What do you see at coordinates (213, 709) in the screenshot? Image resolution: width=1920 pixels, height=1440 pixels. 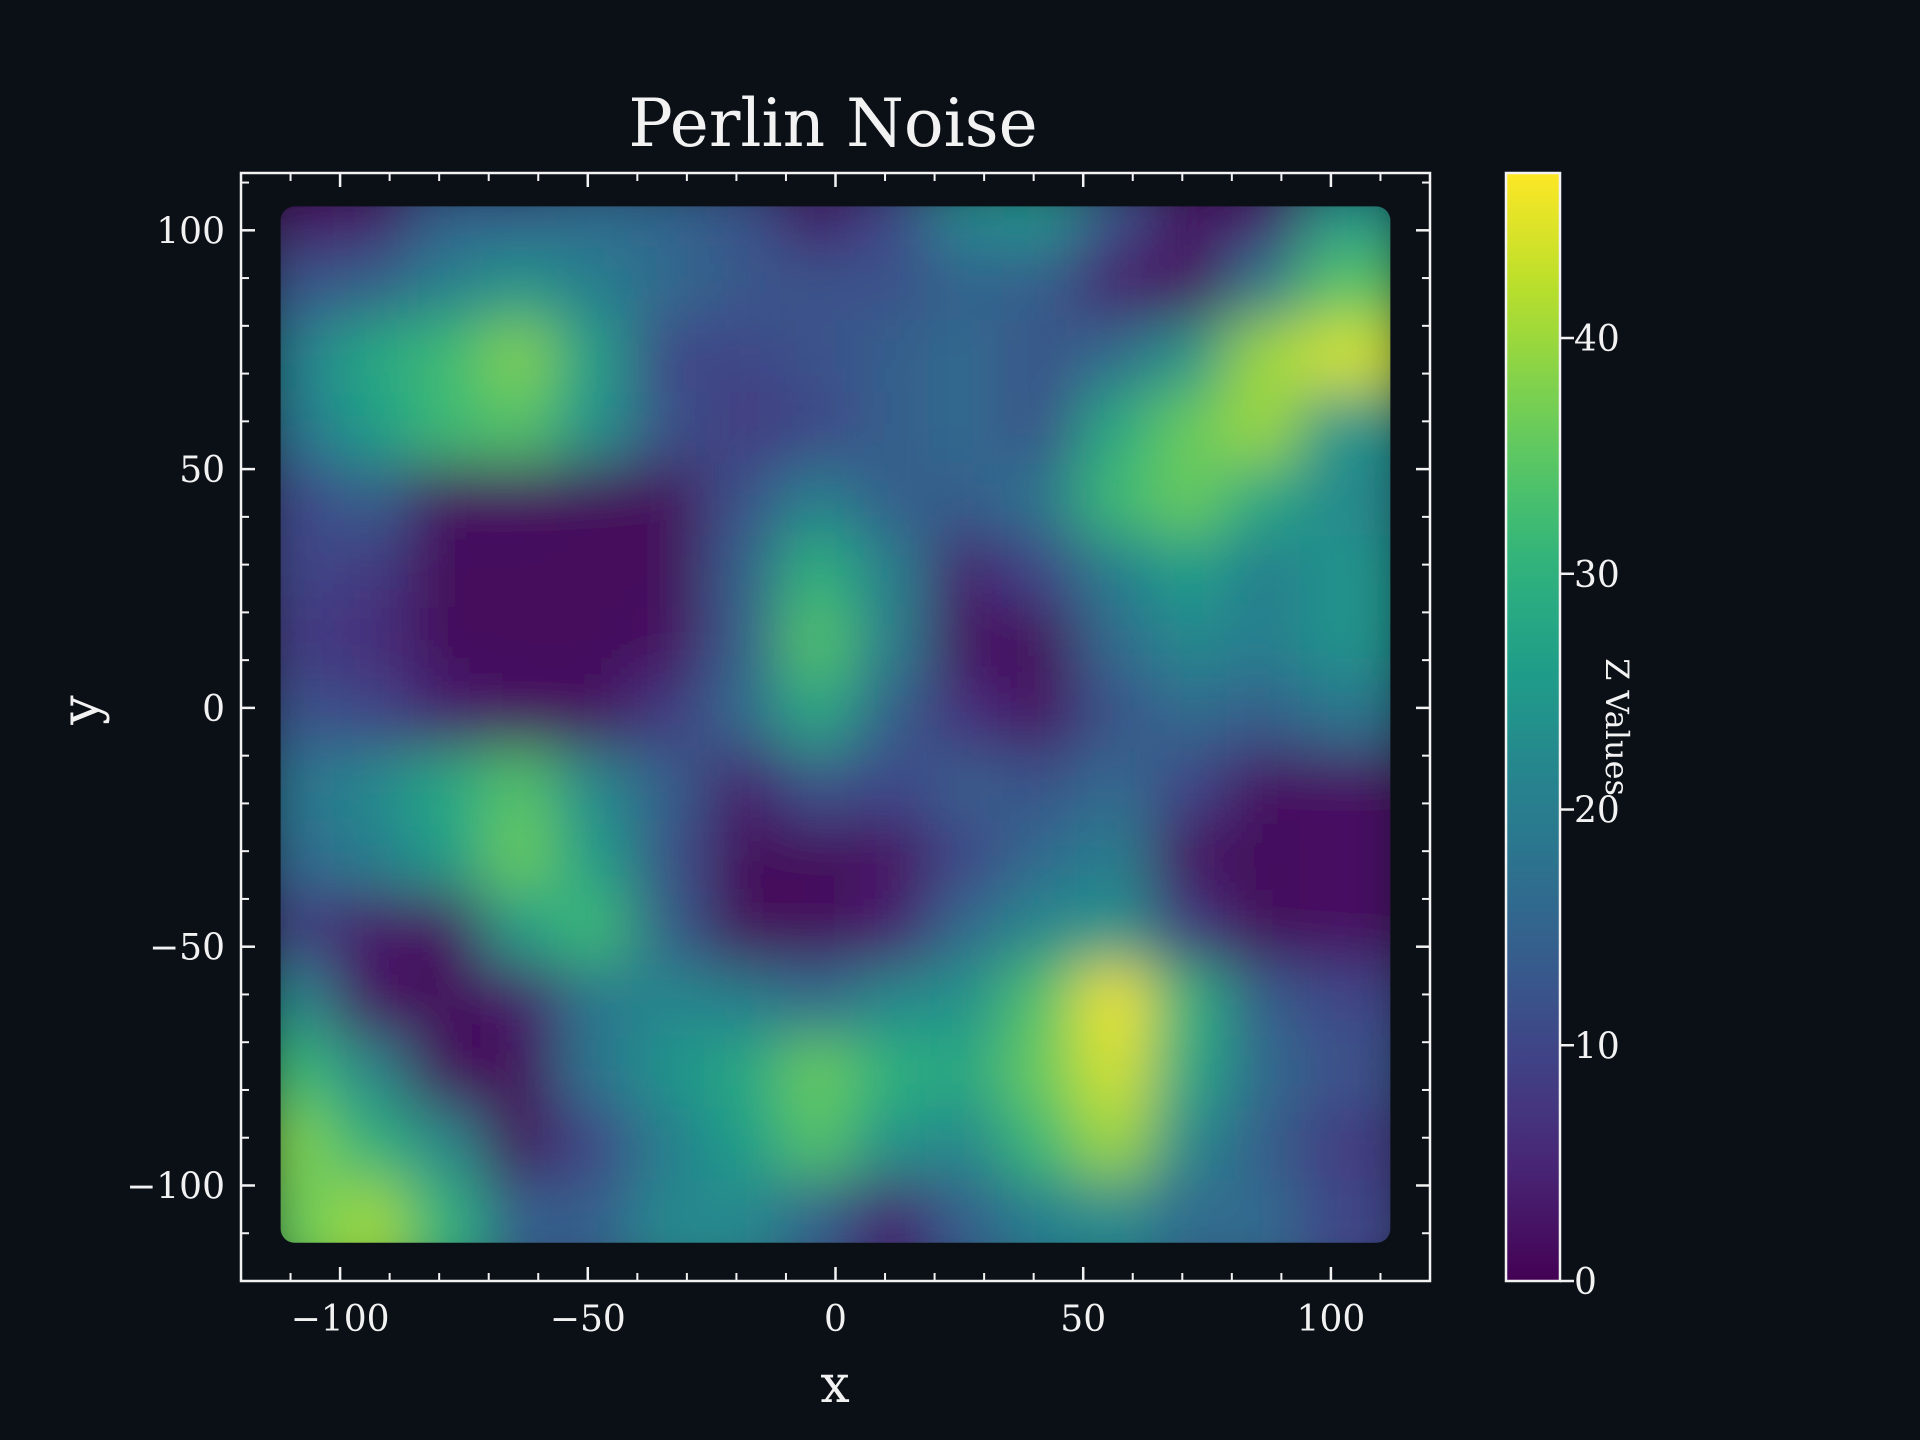 I see `y-tick-label: 0` at bounding box center [213, 709].